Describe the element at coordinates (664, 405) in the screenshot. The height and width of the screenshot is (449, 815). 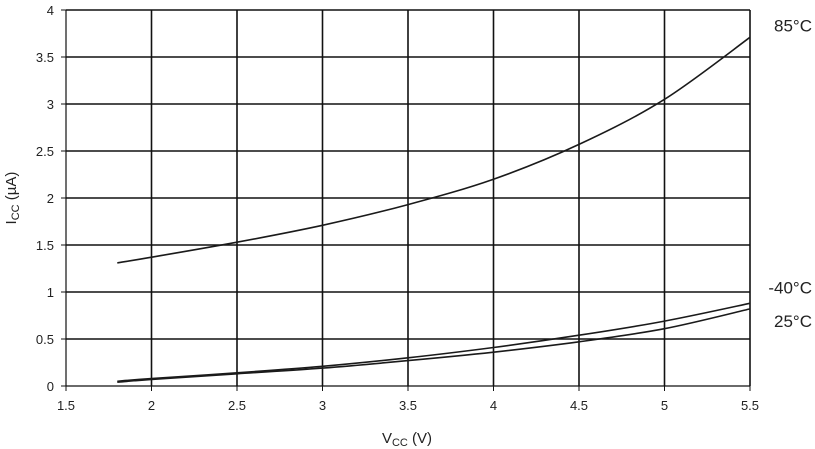
I see `x-tick-label: 5` at that location.